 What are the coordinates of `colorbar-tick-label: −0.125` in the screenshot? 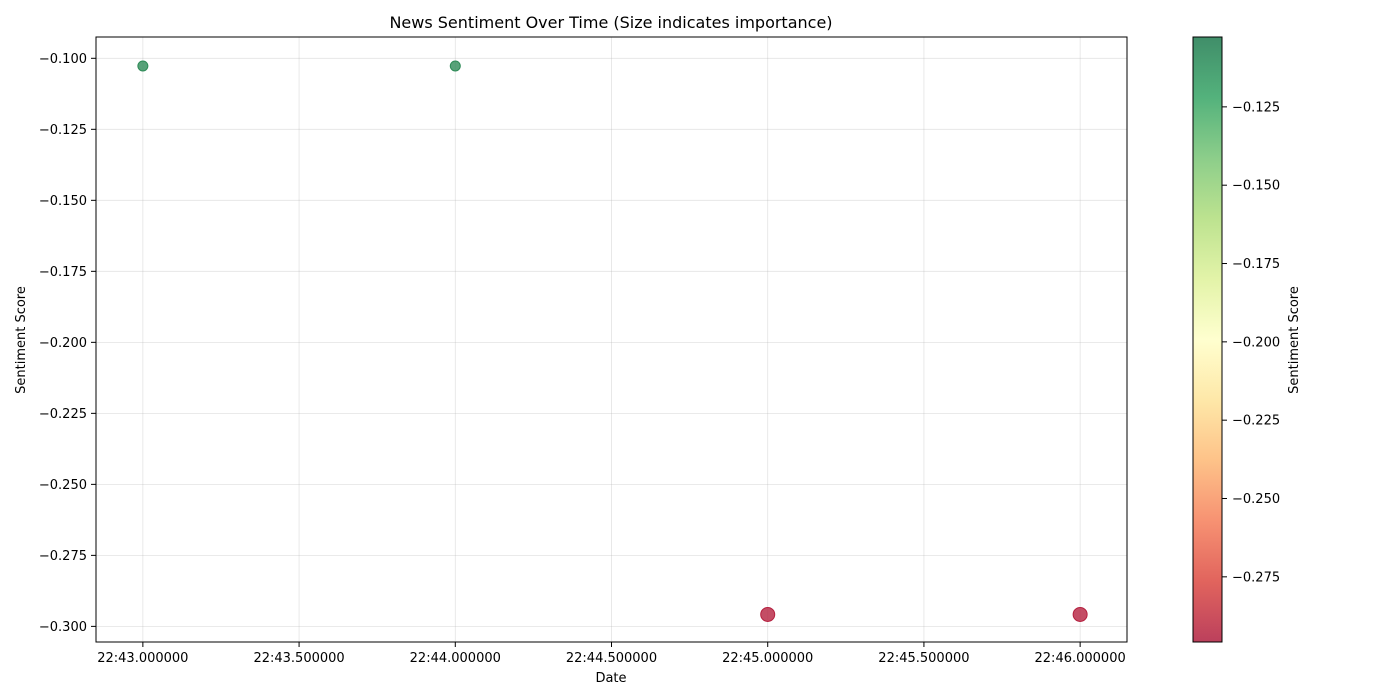 It's located at (1256, 107).